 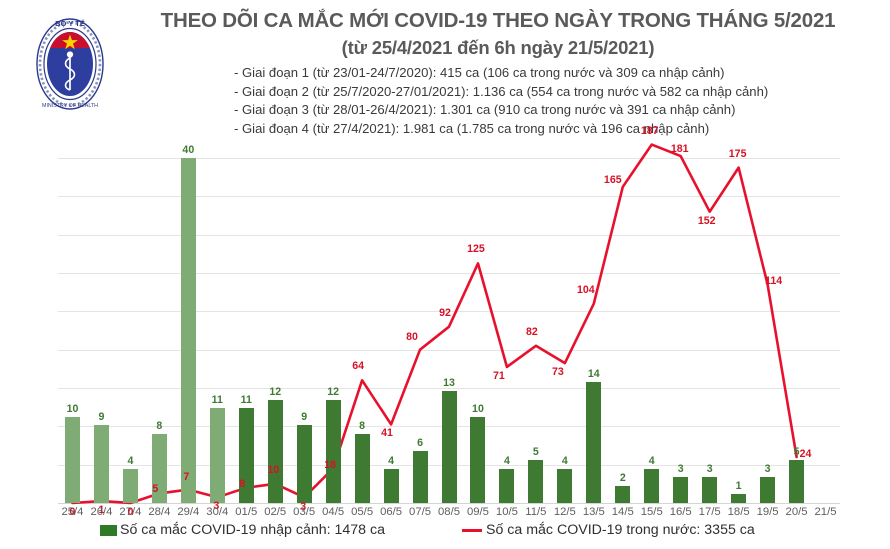 I want to click on x-axis-tick: 21/5, so click(x=825, y=512).